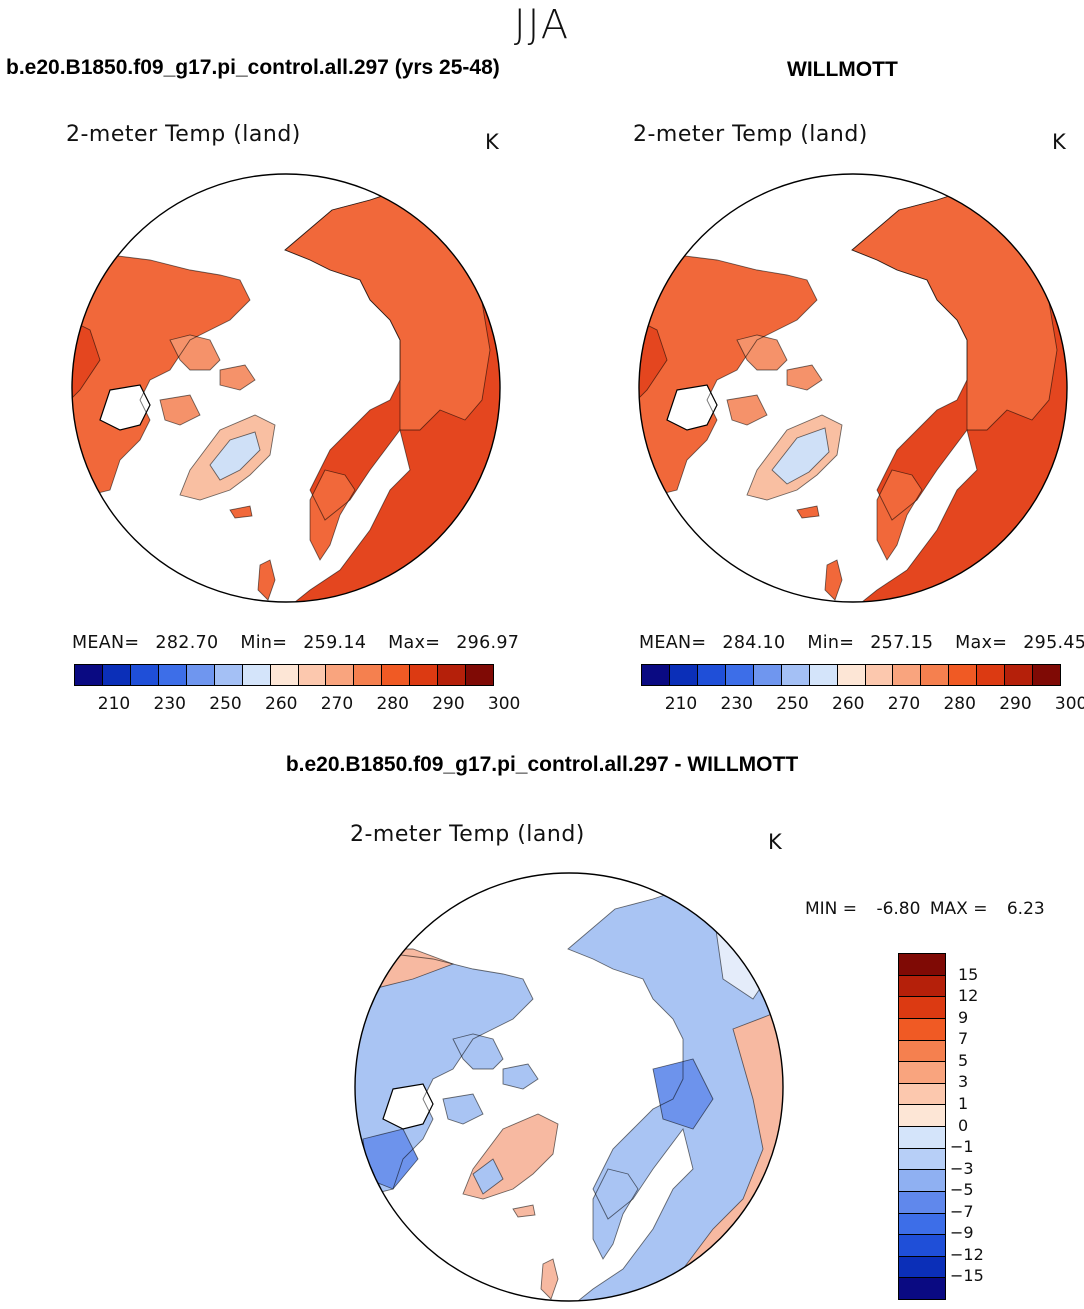 This screenshot has width=1084, height=1309. Describe the element at coordinates (542, 25) in the screenshot. I see `season-title: JJA` at that location.